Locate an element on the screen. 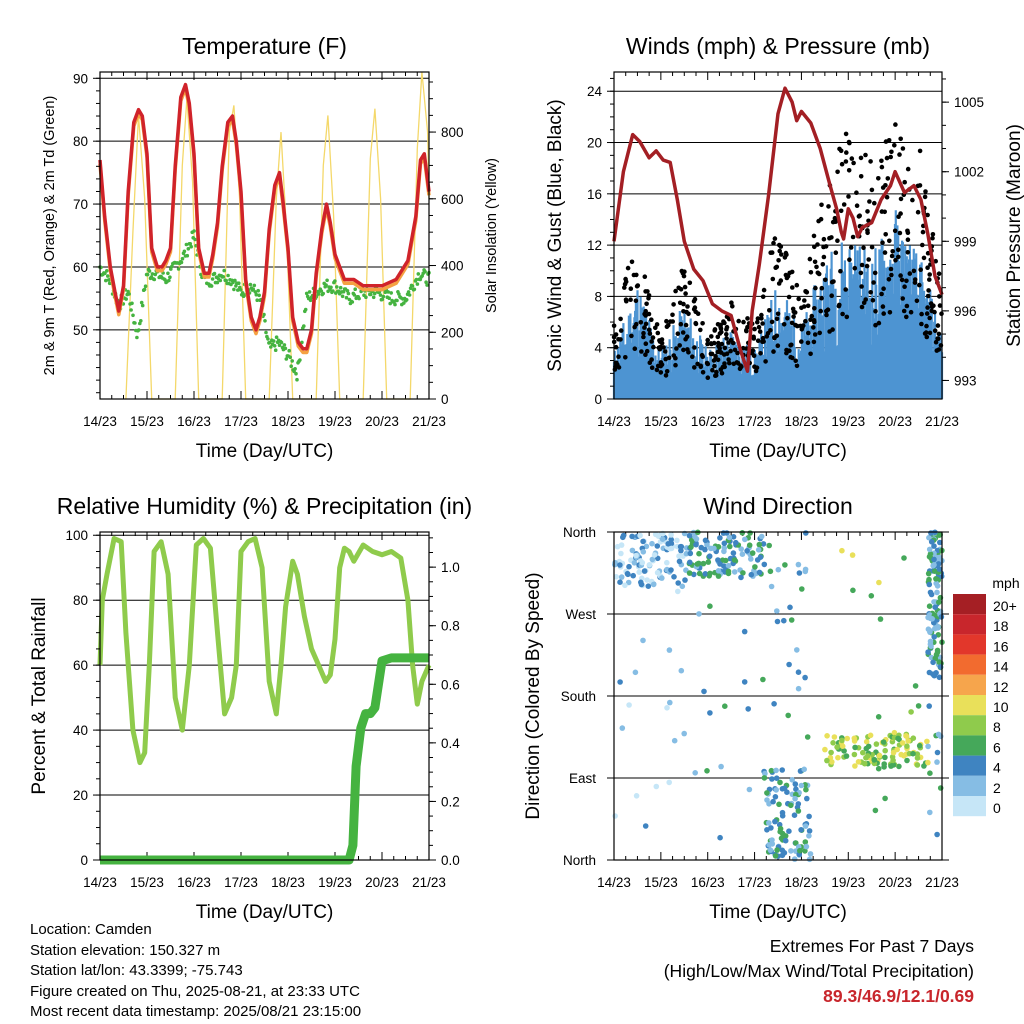 Image resolution: width=1024 pixels, height=1024 pixels. y2-tick-label: 0.6 is located at coordinates (450, 684).